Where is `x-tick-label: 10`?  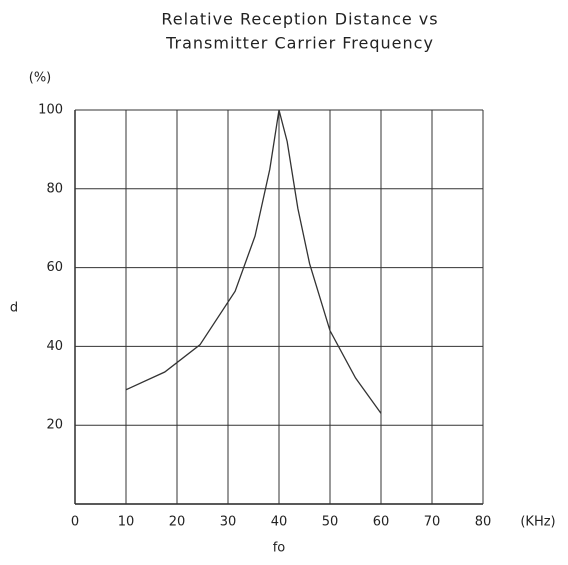 x-tick-label: 10 is located at coordinates (126, 522).